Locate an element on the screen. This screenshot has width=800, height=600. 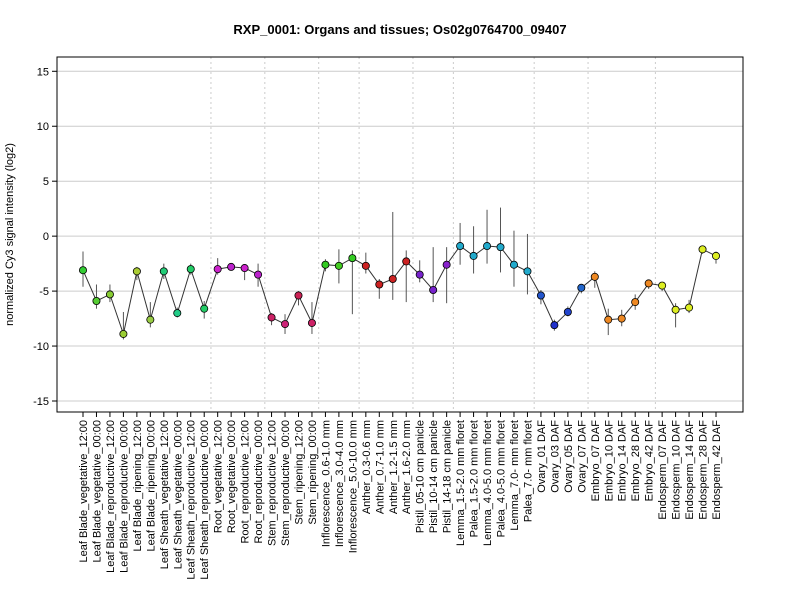
x-tick-label: Leaf Sheath_reproductive_00:00 is located at coordinates (205, 500).